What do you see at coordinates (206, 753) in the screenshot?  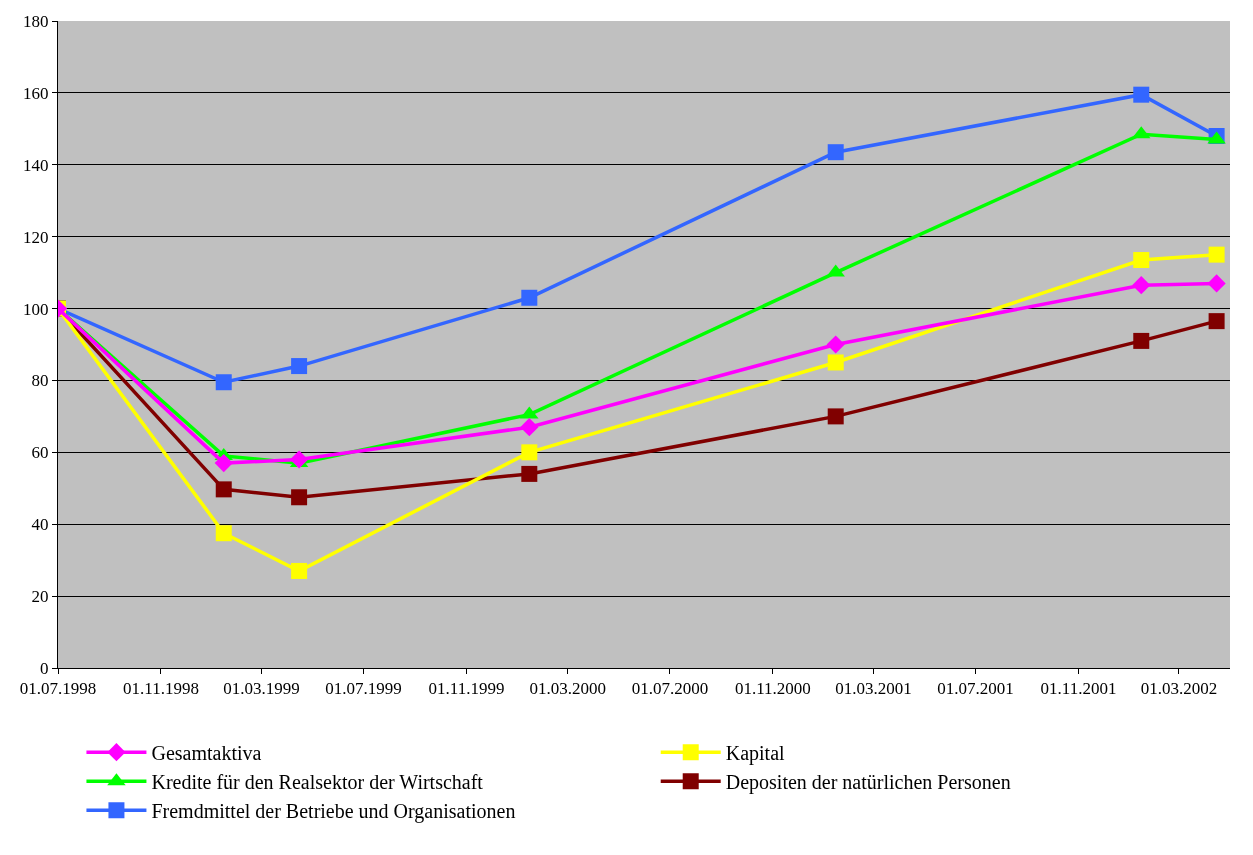 I see `legend-label: Gesamtaktiva` at bounding box center [206, 753].